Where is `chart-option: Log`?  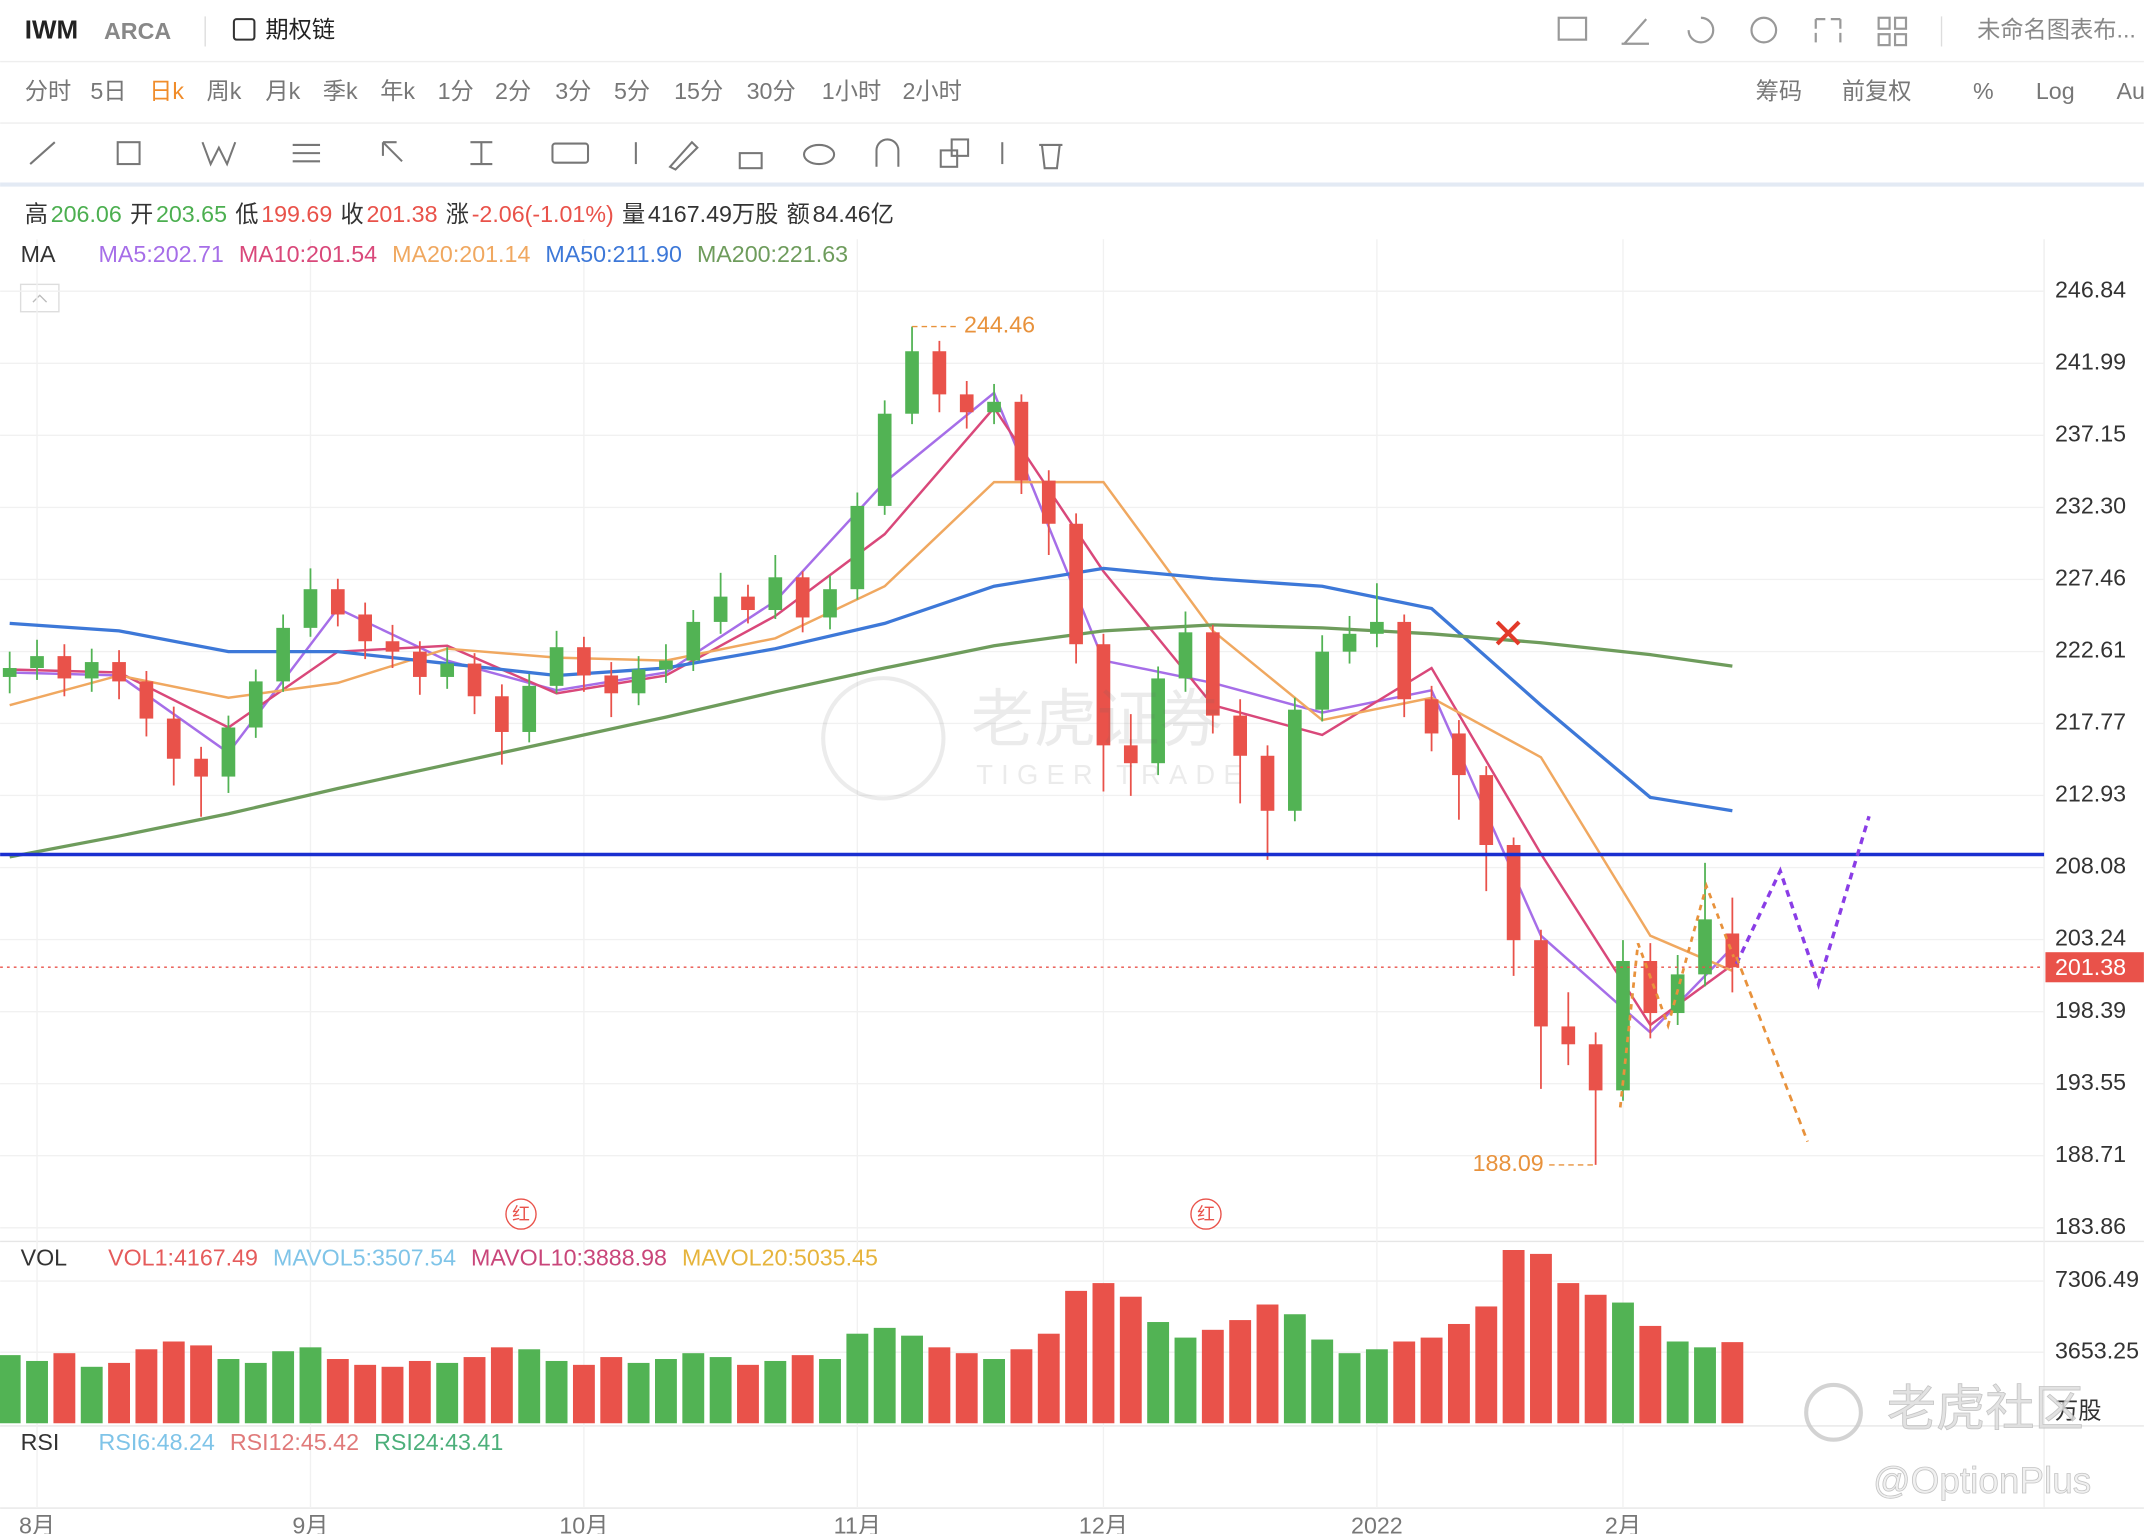 chart-option: Log is located at coordinates (2055, 91).